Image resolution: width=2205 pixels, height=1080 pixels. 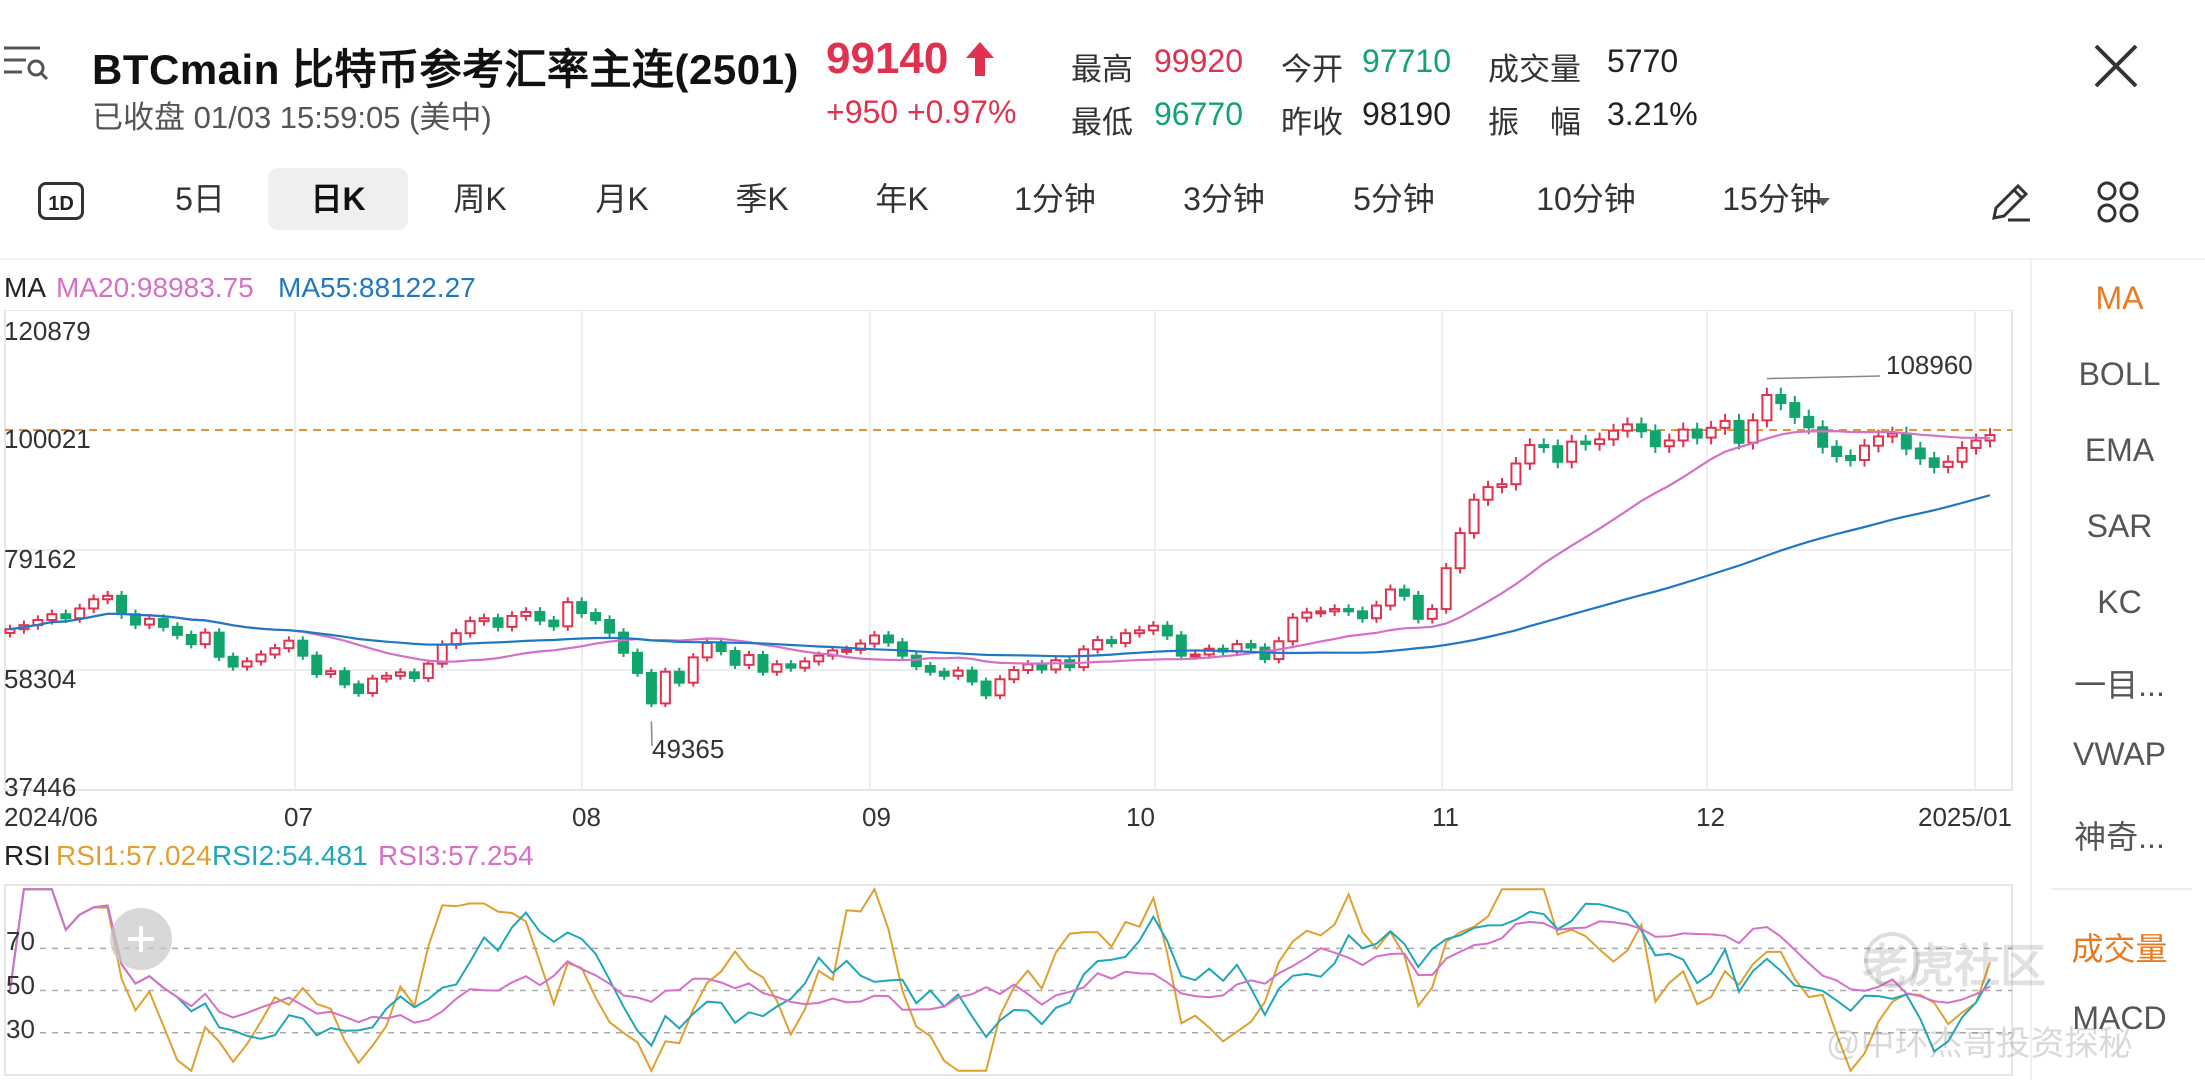 I want to click on tab-yearly-k: 年K, so click(x=902, y=199).